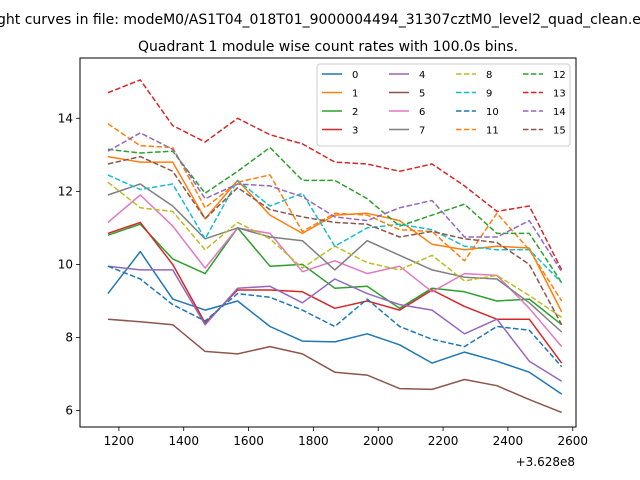 This screenshot has width=640, height=480. Describe the element at coordinates (65, 191) in the screenshot. I see `y-tick-label: 12` at that location.